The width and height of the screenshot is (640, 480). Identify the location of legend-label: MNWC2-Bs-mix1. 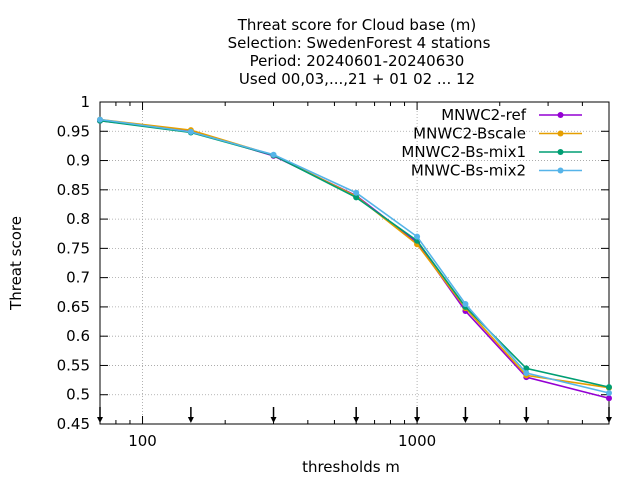
(463, 152).